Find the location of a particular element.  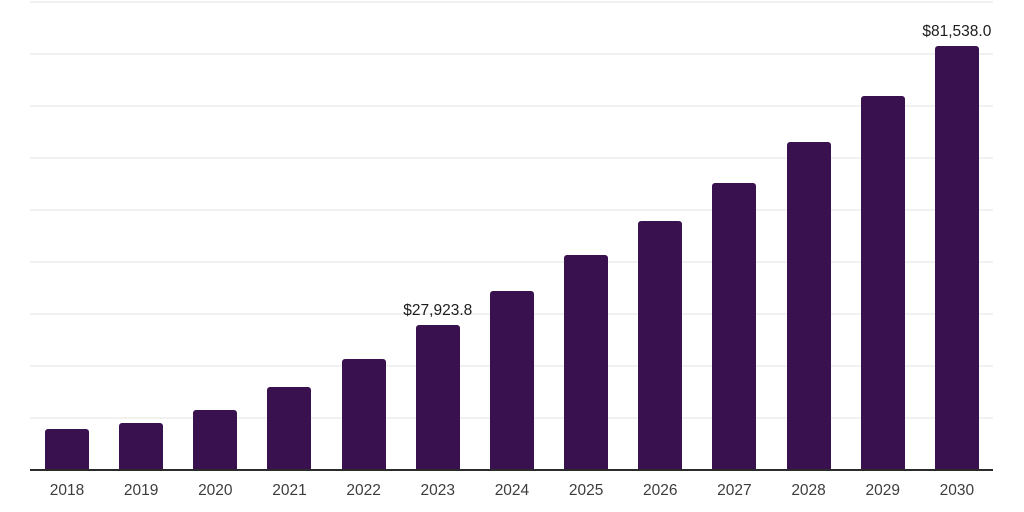

bar-2026 is located at coordinates (660, 345).